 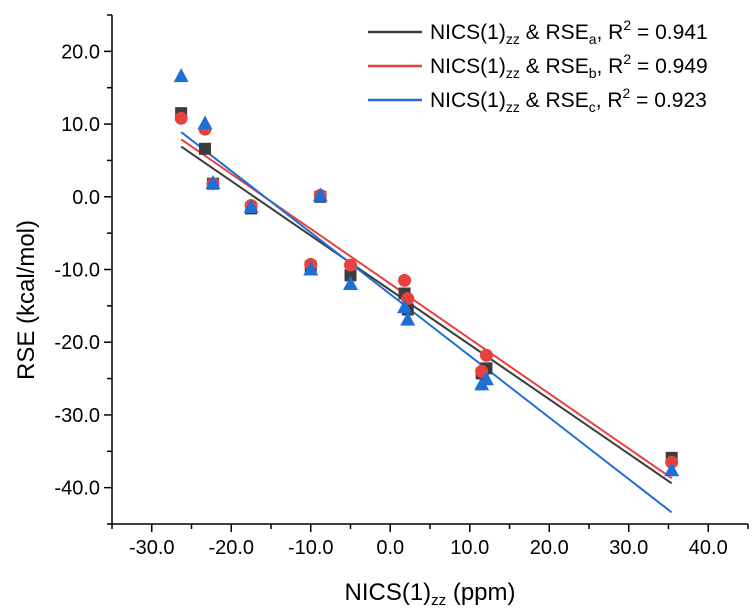 I want to click on y-tick-label: 0.0, so click(x=86, y=198).